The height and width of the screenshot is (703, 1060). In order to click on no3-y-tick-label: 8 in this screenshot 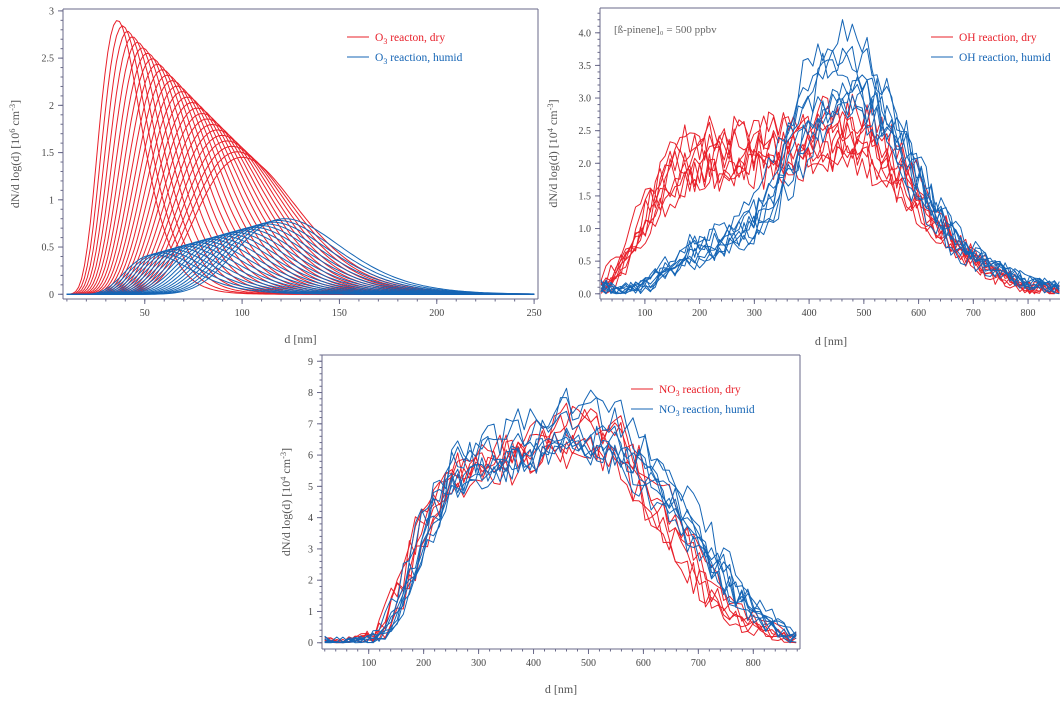, I will do `click(310, 393)`.